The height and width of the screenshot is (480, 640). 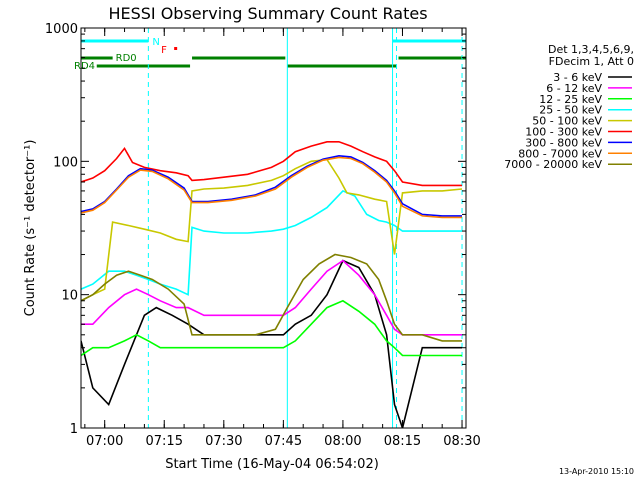 What do you see at coordinates (563, 132) in the screenshot?
I see `legend-entry-label: 100 - 300 keV` at bounding box center [563, 132].